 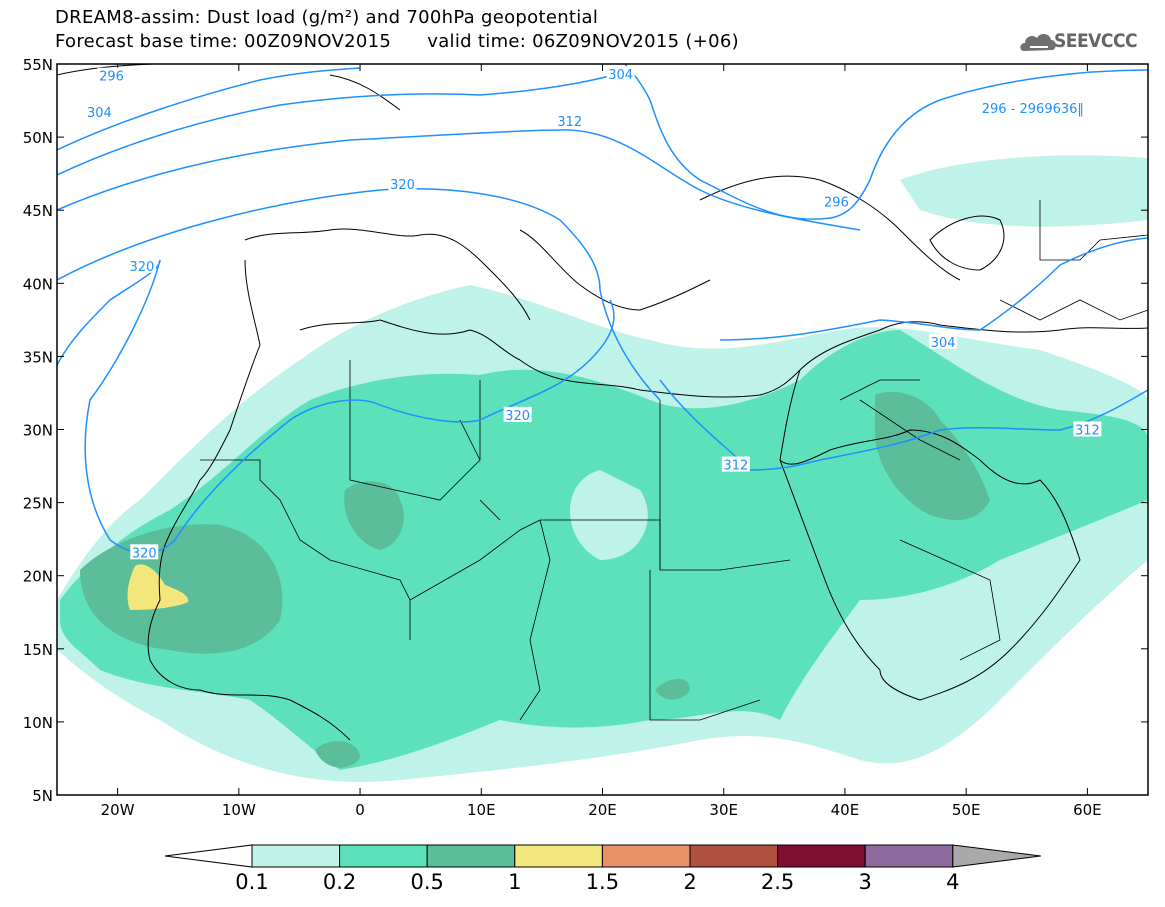 What do you see at coordinates (38, 65) in the screenshot?
I see `lat-label: 55N` at bounding box center [38, 65].